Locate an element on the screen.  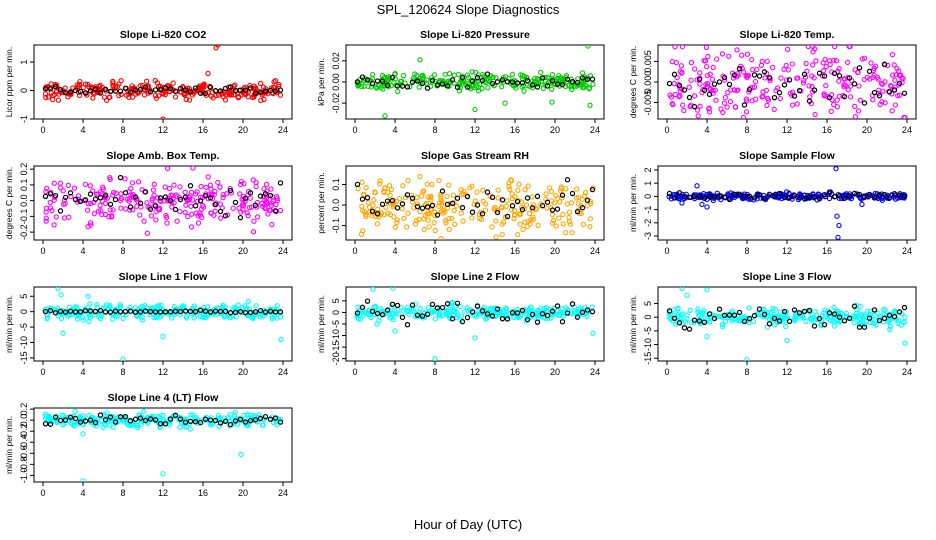
x-tick-label: 12 is located at coordinates (475, 251).